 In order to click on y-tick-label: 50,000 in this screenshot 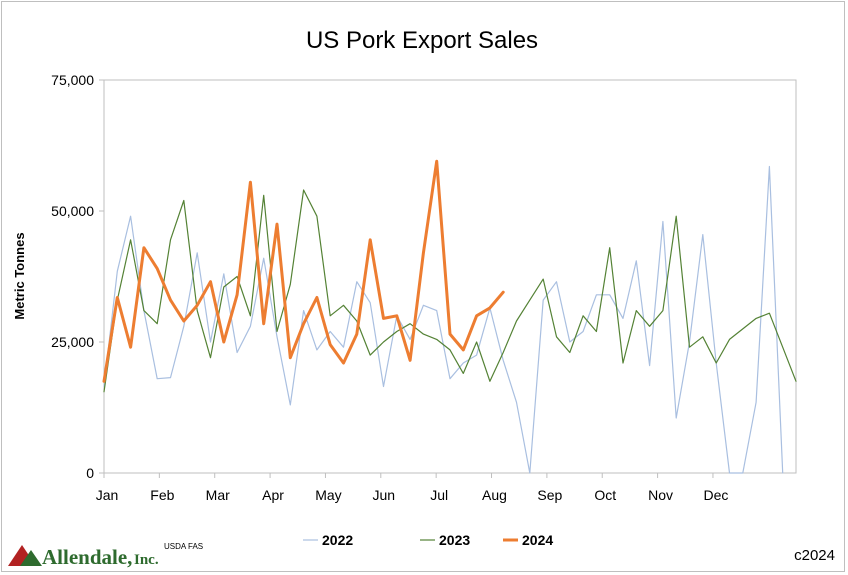, I will do `click(72, 211)`.